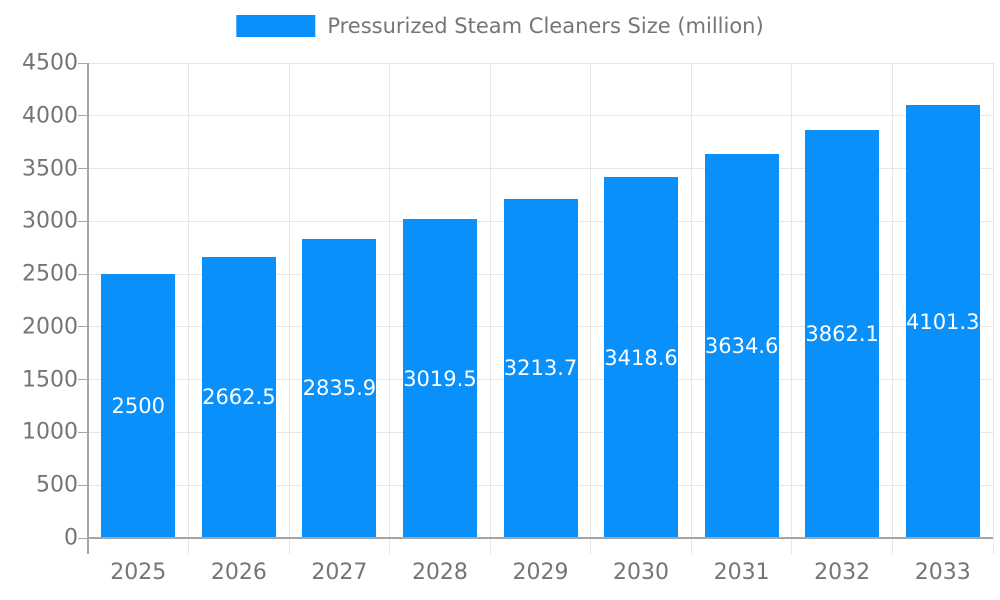 The image size is (1000, 600). I want to click on bar-value-label: 3862.1, so click(842, 334).